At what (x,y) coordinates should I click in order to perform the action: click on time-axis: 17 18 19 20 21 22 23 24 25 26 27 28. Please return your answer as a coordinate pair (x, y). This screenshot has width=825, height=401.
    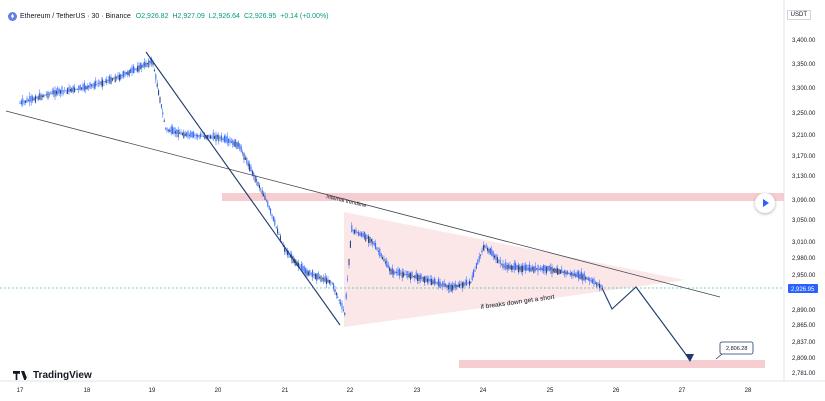
    Looking at the image, I should click on (384, 391).